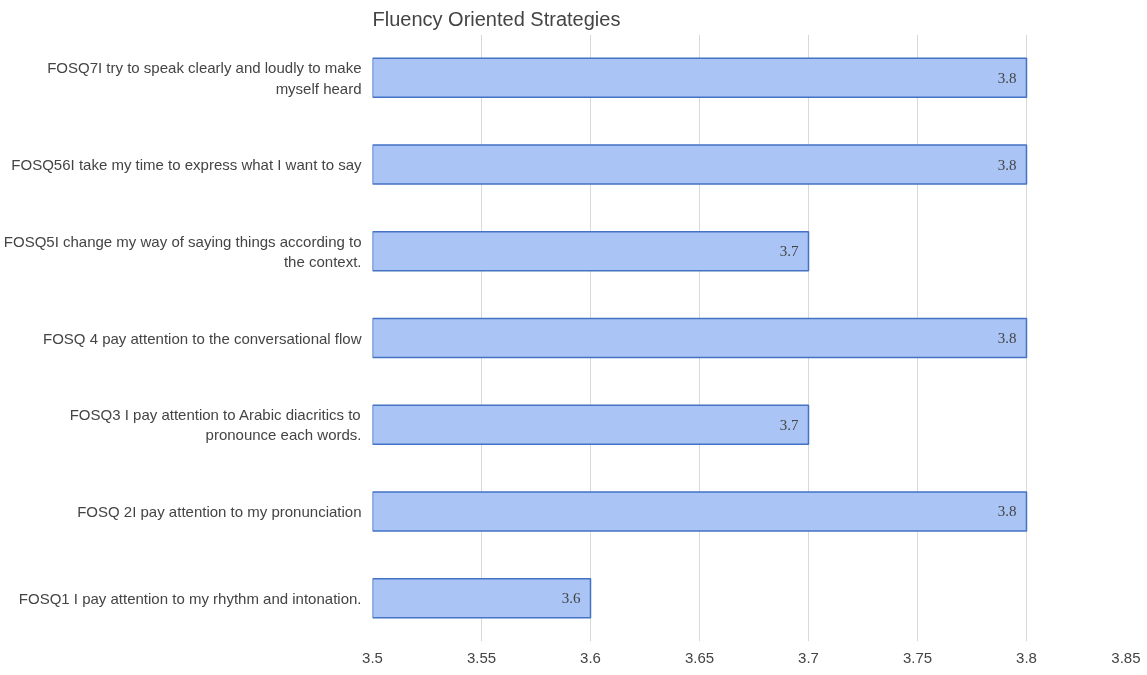 This screenshot has width=1147, height=675. What do you see at coordinates (1026, 657) in the screenshot?
I see `x-tick-label: 3.8` at bounding box center [1026, 657].